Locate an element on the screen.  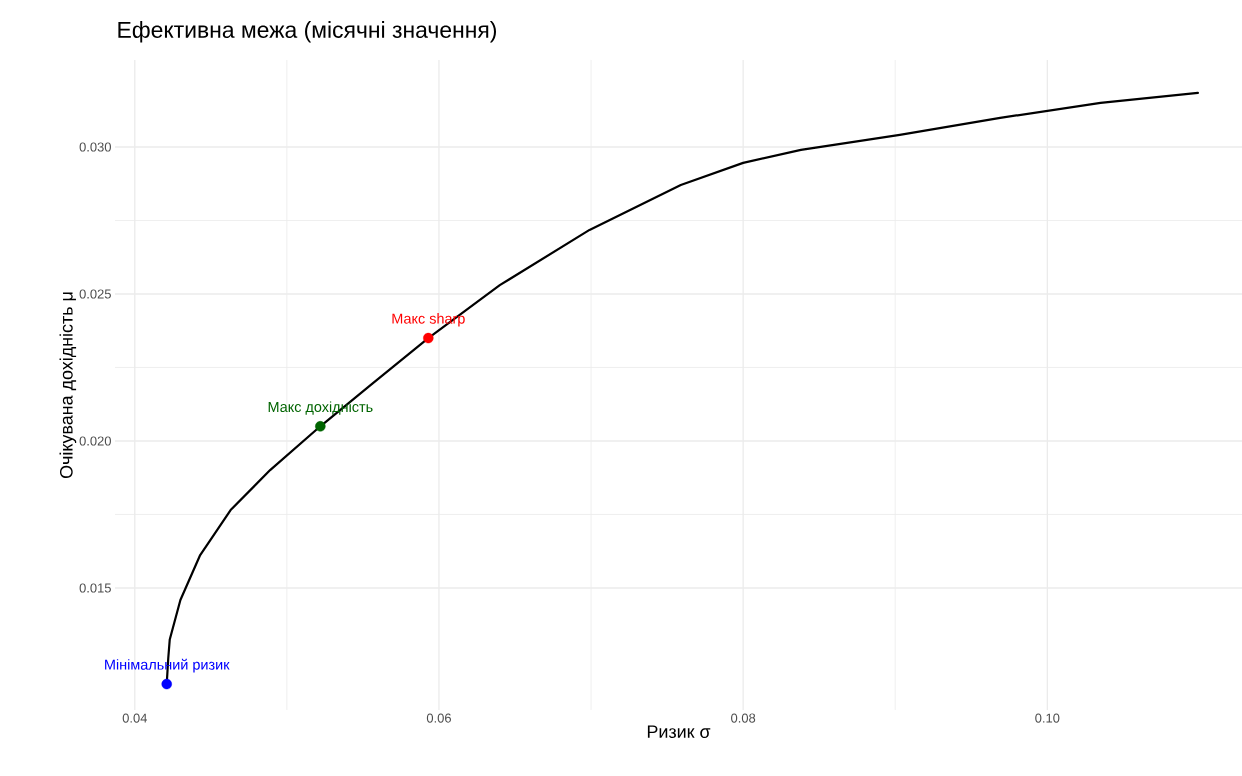
y-tick-label: 0.030 is located at coordinates (95, 147).